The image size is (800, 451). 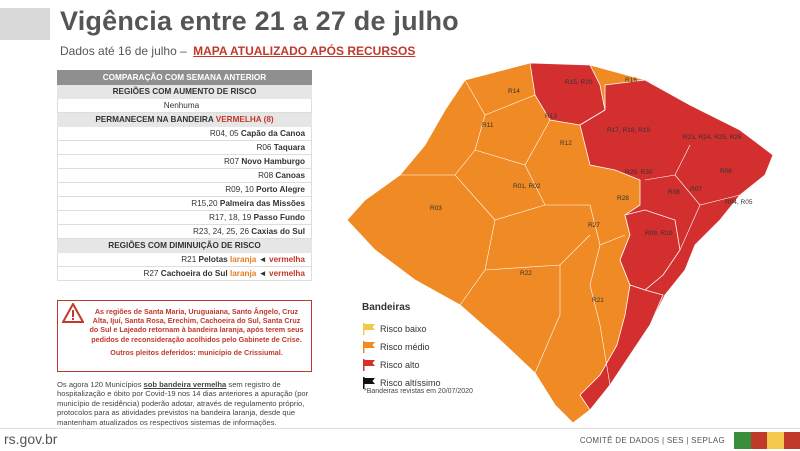 I want to click on map-label: R01, R02, so click(x=527, y=186).